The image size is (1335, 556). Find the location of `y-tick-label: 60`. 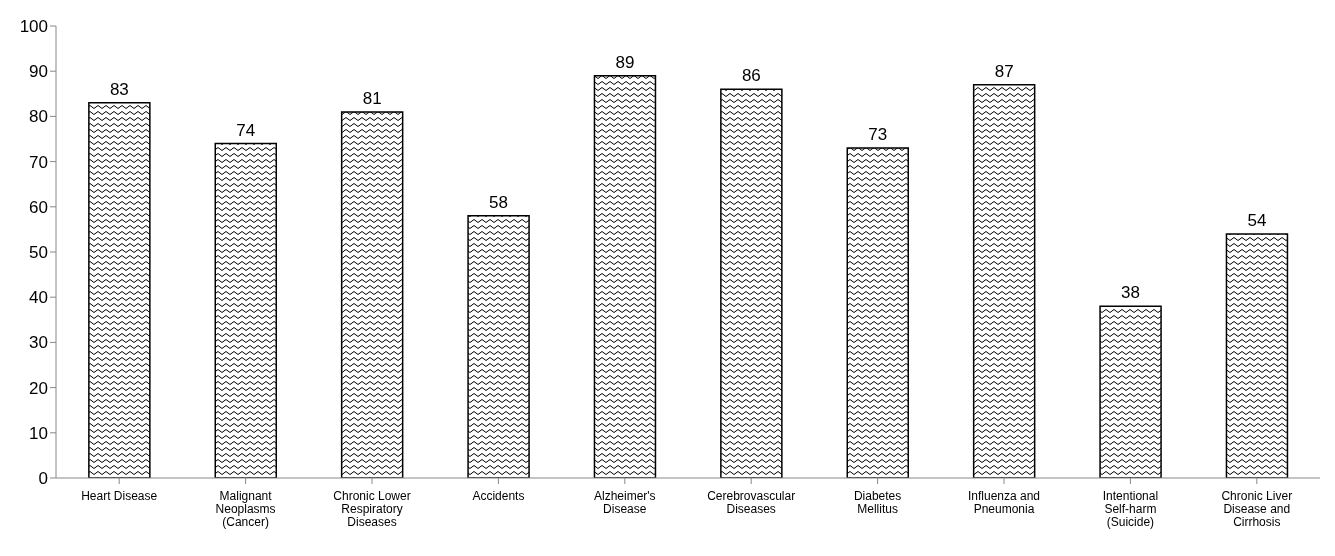

y-tick-label: 60 is located at coordinates (38, 207).